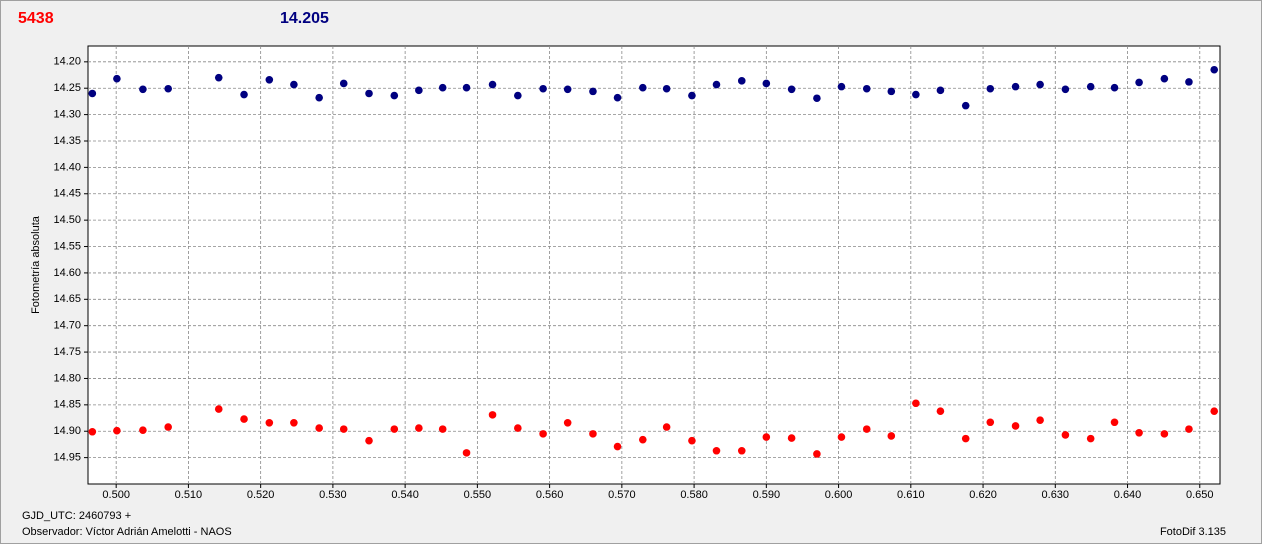  Describe the element at coordinates (67, 62) in the screenshot. I see `y-tick-label: 14.20` at that location.